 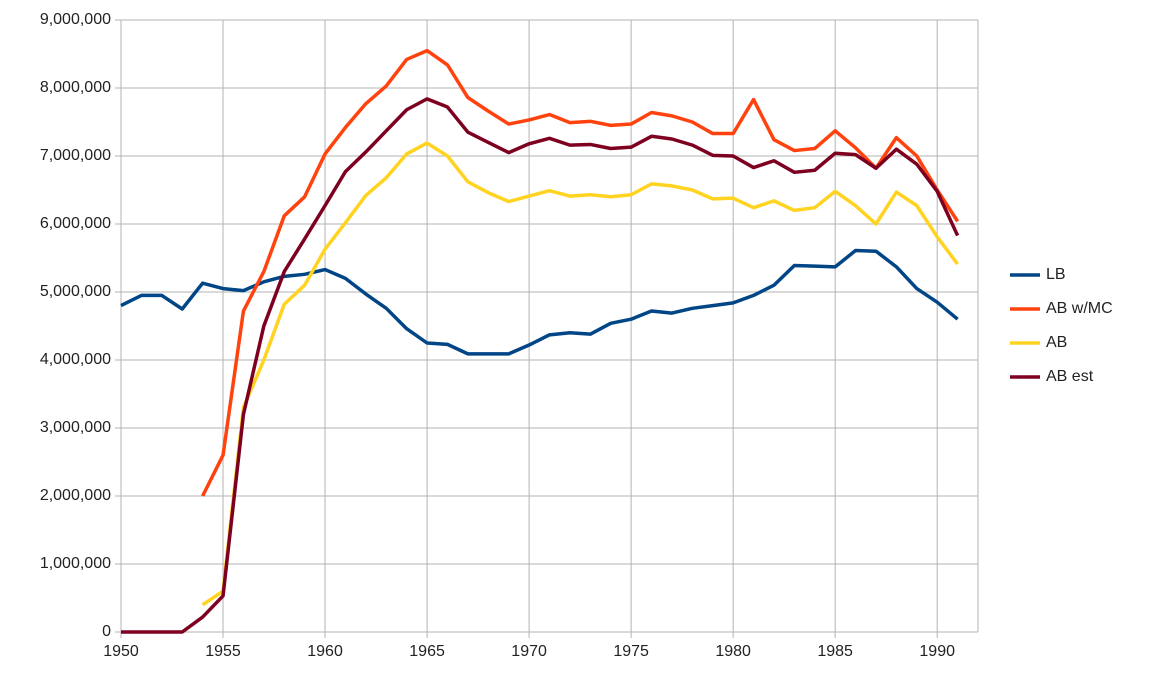 I want to click on y-tick-label: 1,000,000, so click(x=75, y=563).